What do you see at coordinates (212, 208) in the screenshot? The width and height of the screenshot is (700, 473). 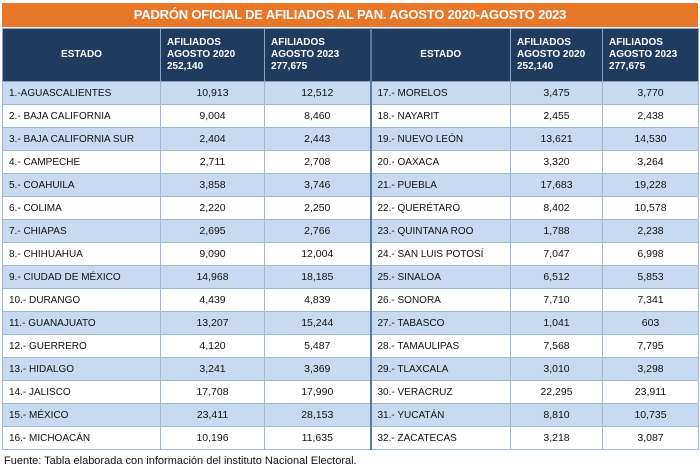 I see `count-cell: 2,220` at bounding box center [212, 208].